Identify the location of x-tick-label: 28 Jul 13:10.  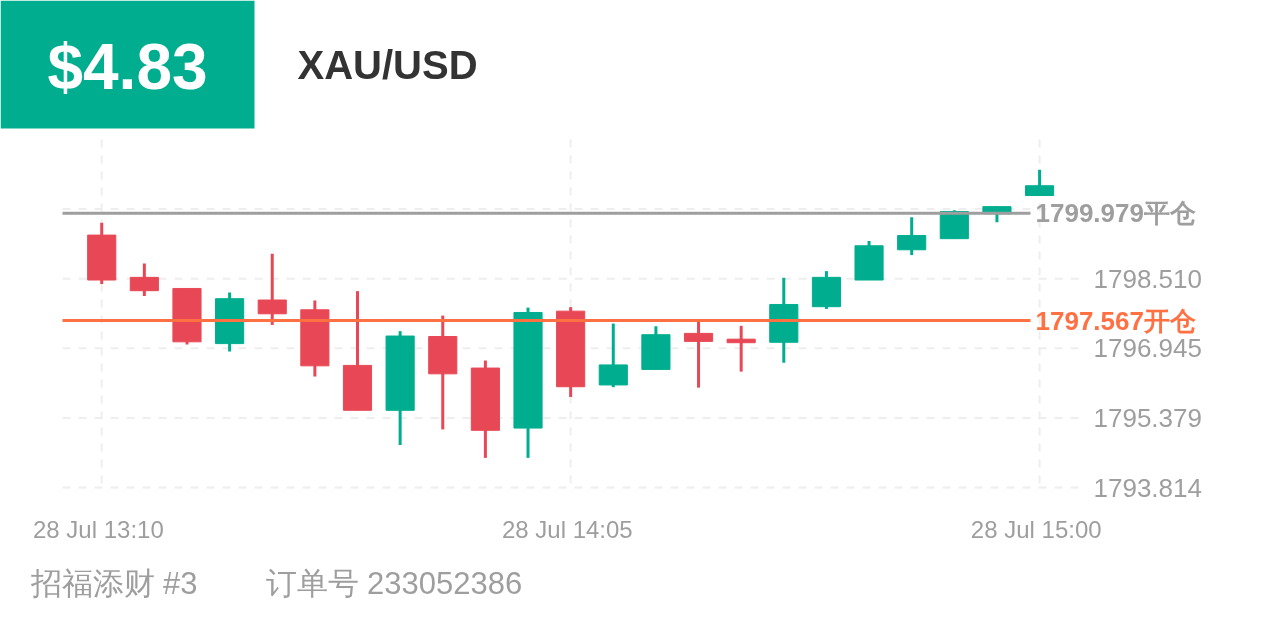
(98, 529).